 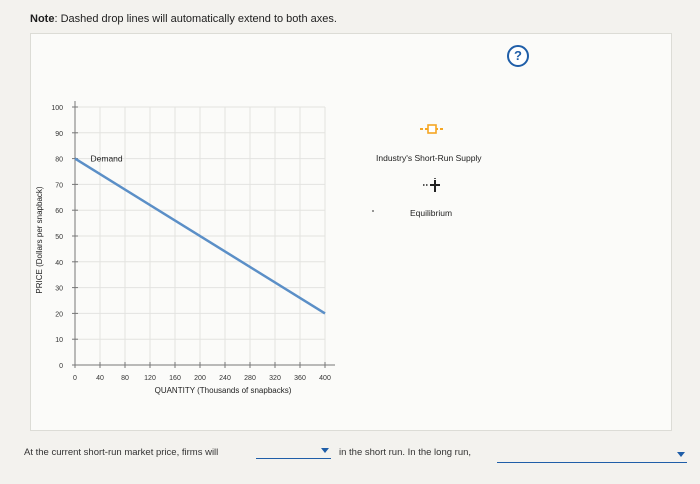 What do you see at coordinates (429, 158) in the screenshot?
I see `supply-legend-label: Industry's Short-Run Supply` at bounding box center [429, 158].